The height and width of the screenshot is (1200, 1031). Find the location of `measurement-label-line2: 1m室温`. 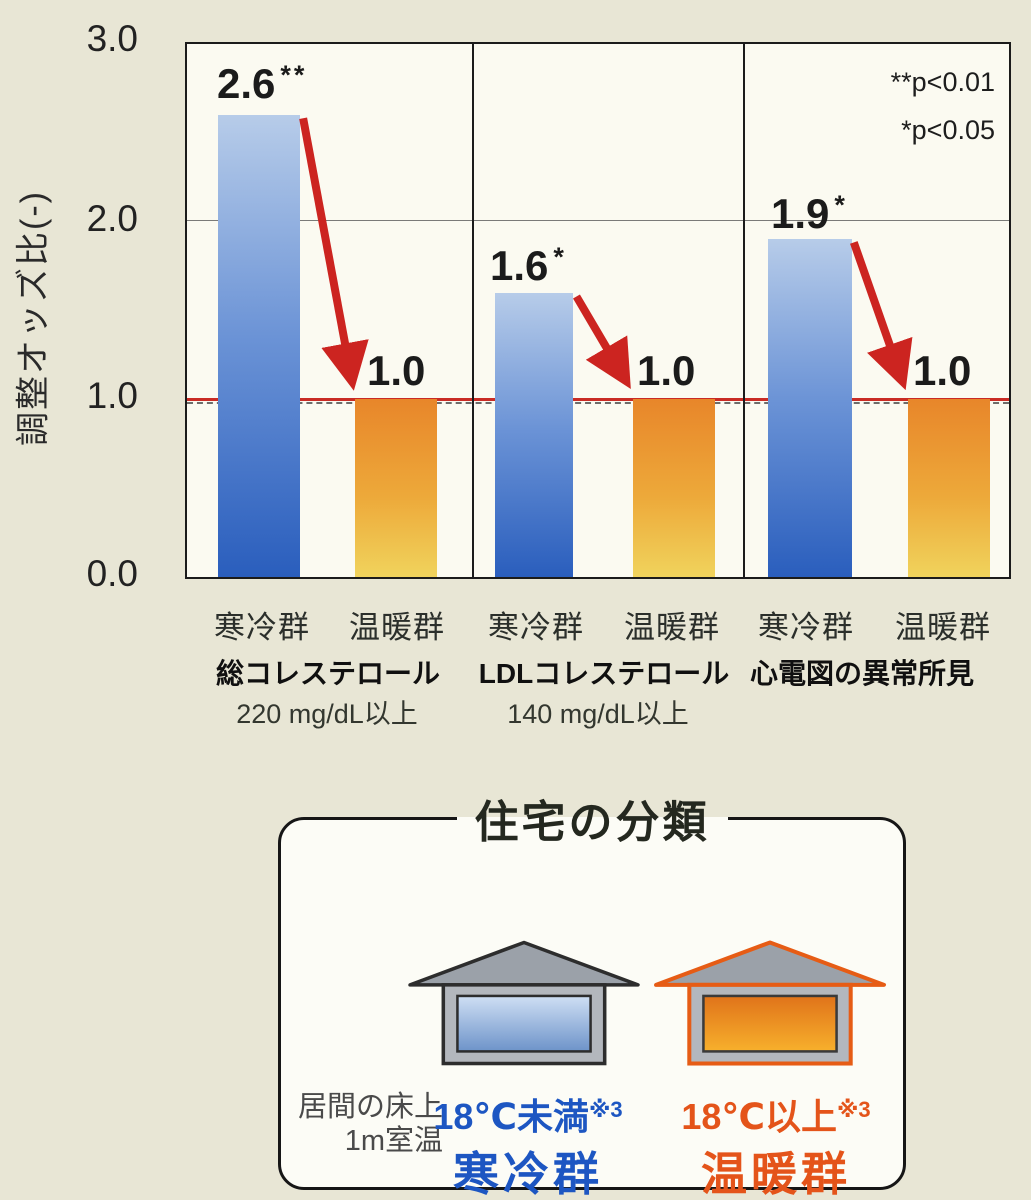

measurement-label-line2: 1m室温 is located at coordinates (393, 1141).